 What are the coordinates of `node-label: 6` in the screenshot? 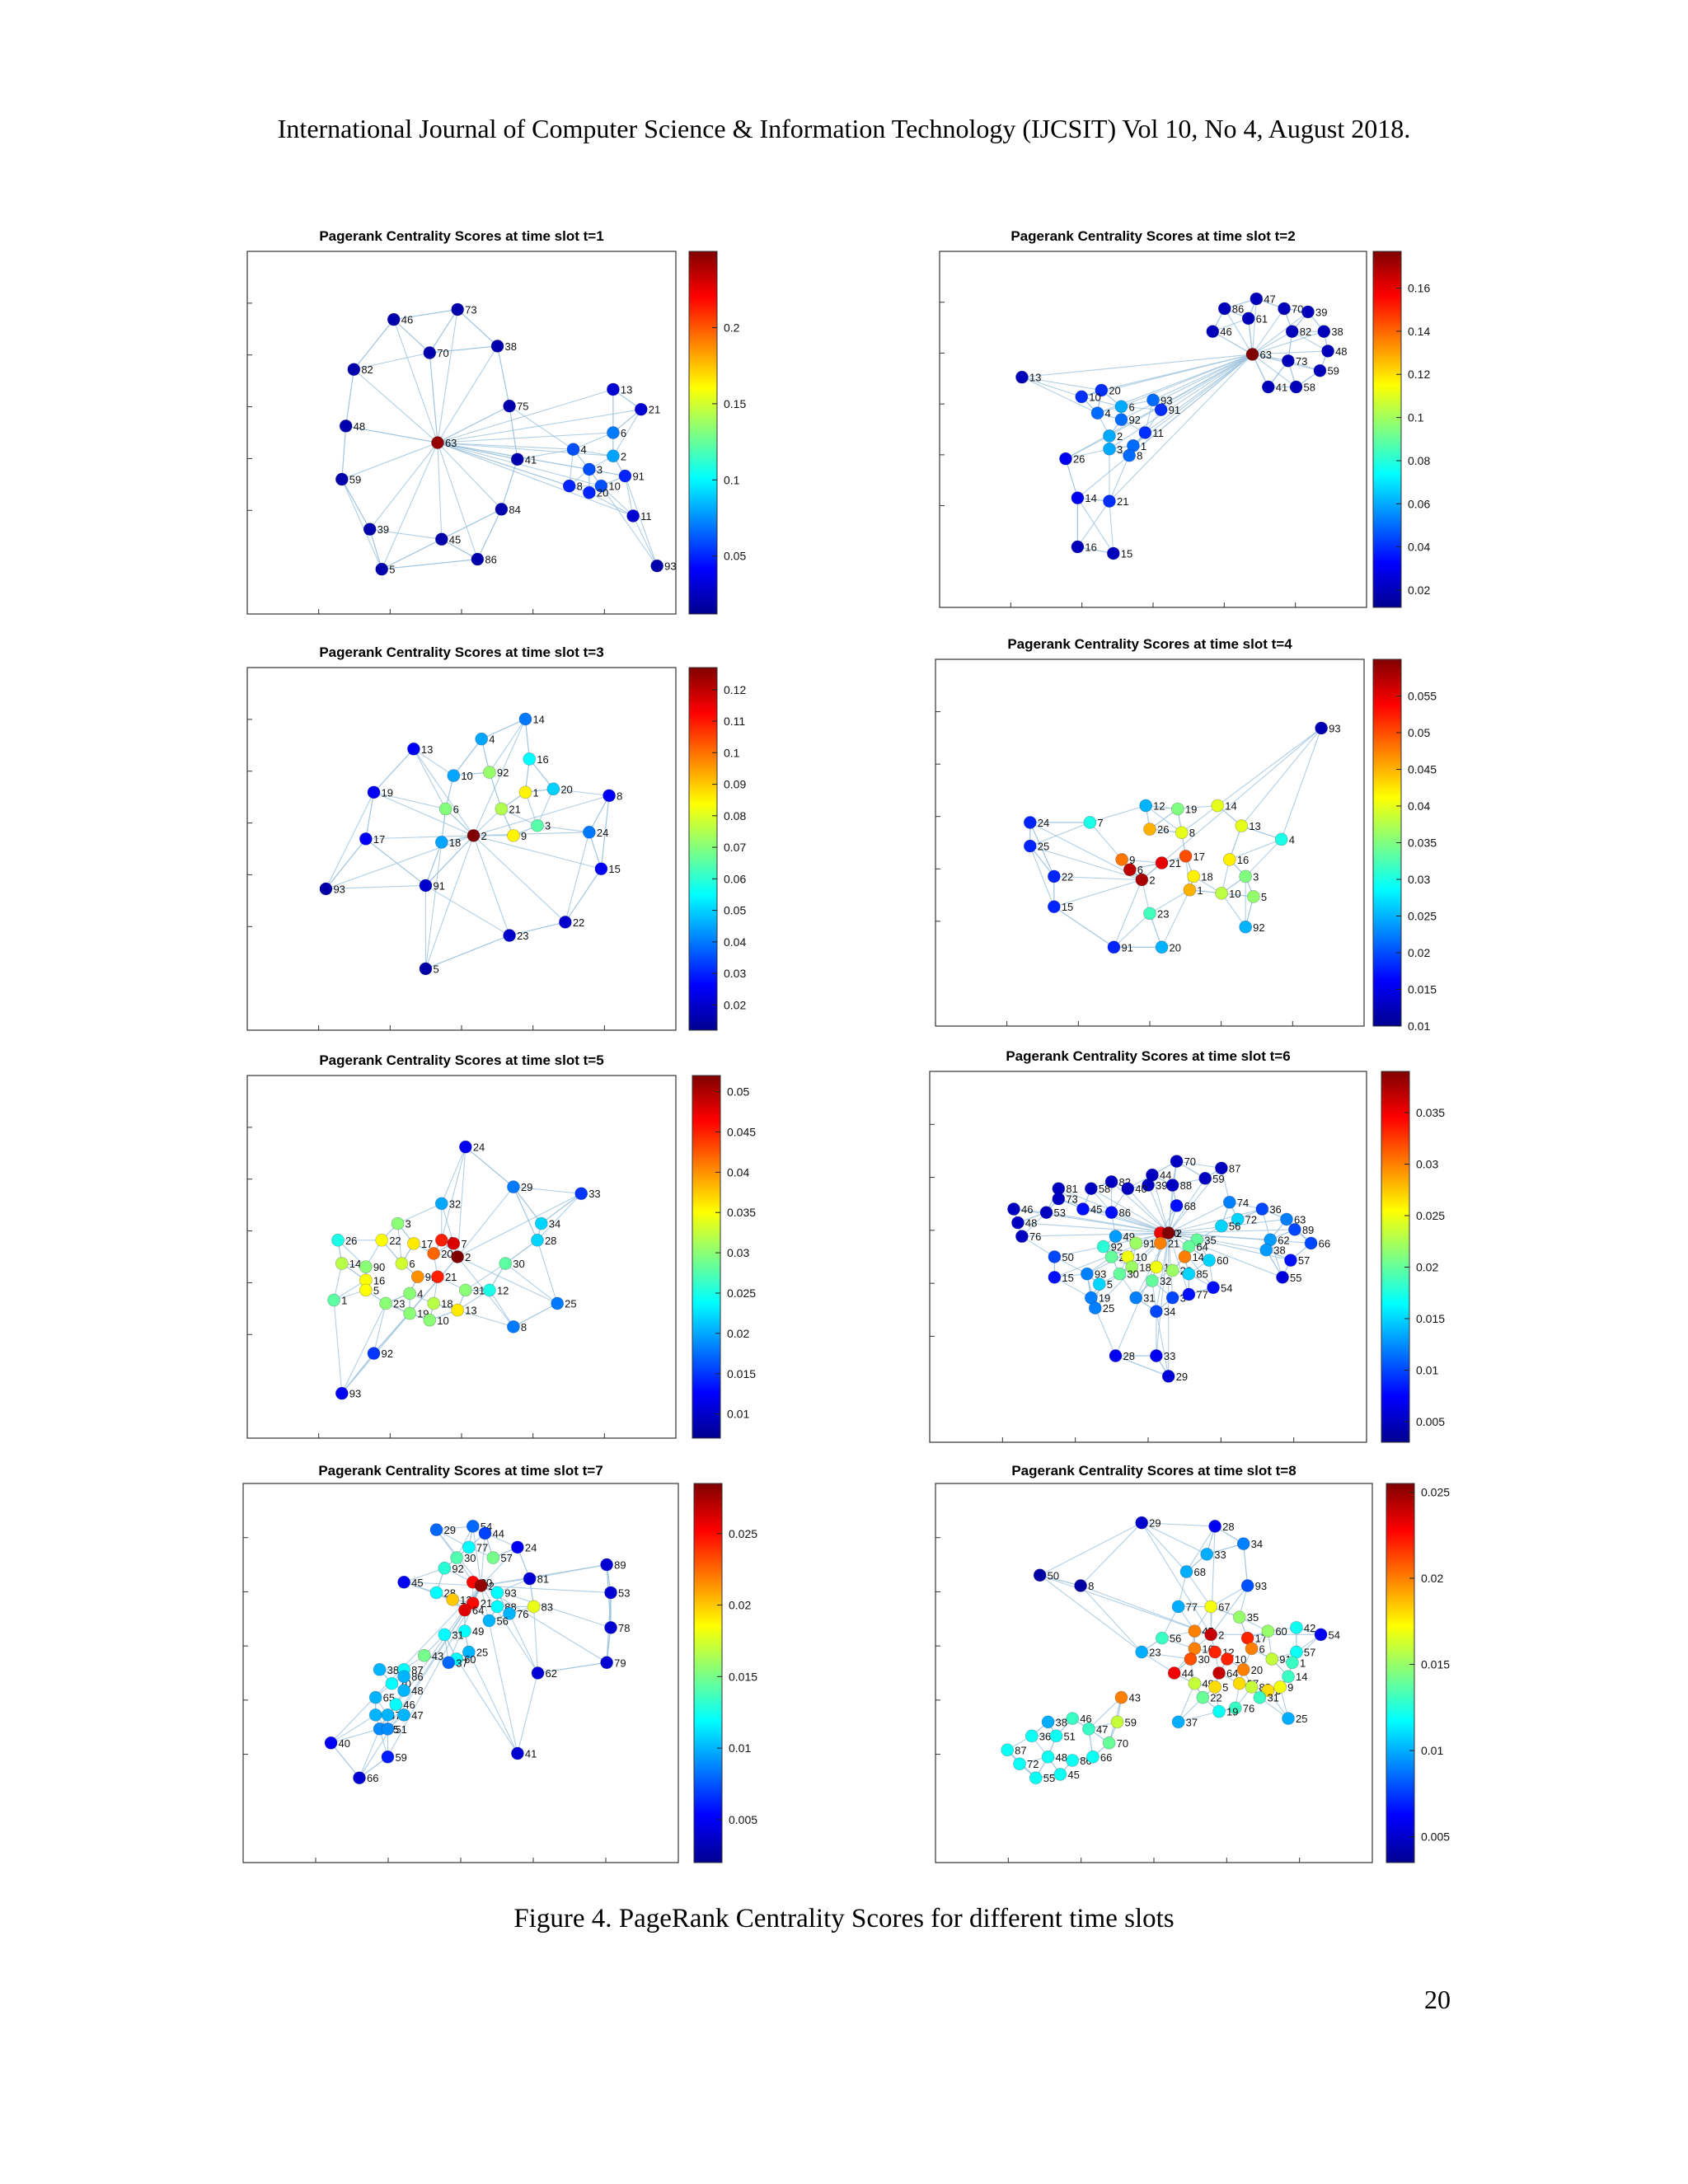 It's located at (1262, 1649).